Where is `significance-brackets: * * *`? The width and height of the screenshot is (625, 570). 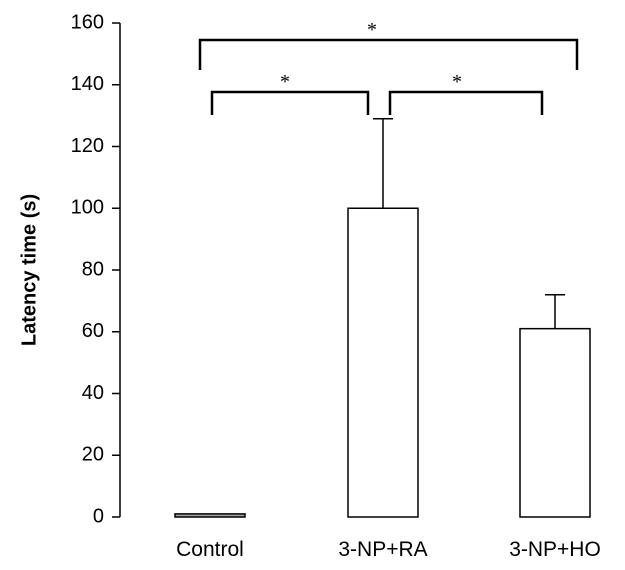 significance-brackets: * * * is located at coordinates (388, 67).